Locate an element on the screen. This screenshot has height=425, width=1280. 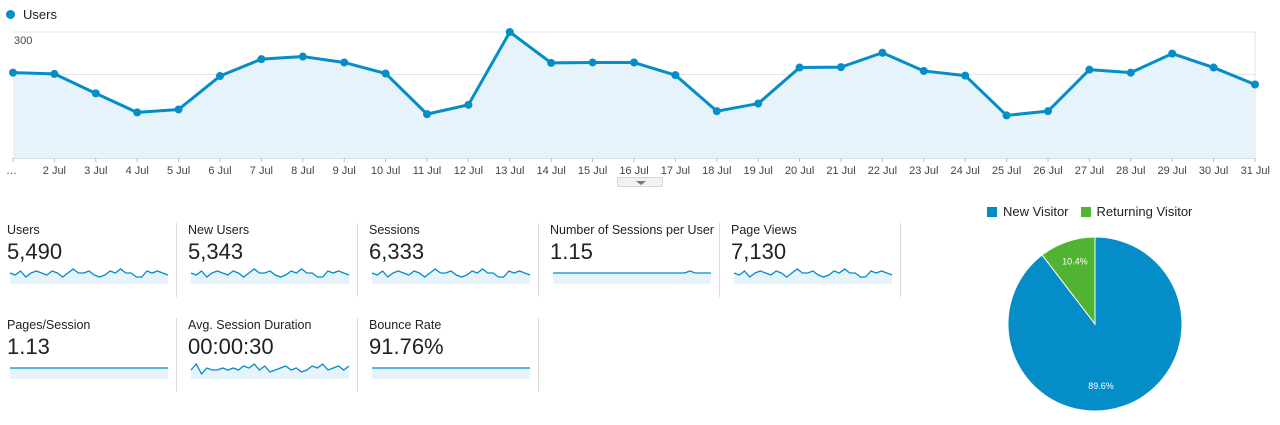
x-label-6: 7 Jul is located at coordinates (261, 171).